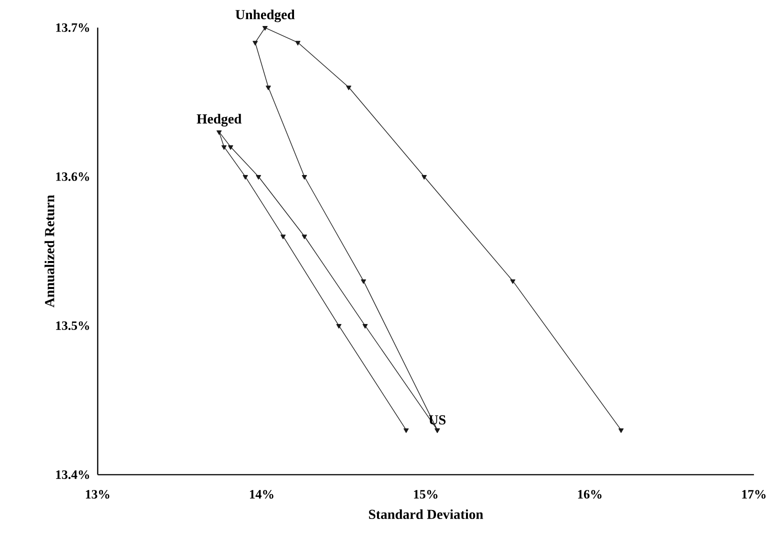 The width and height of the screenshot is (770, 540). Describe the element at coordinates (73, 475) in the screenshot. I see `y-tick-label: 13.4%` at that location.